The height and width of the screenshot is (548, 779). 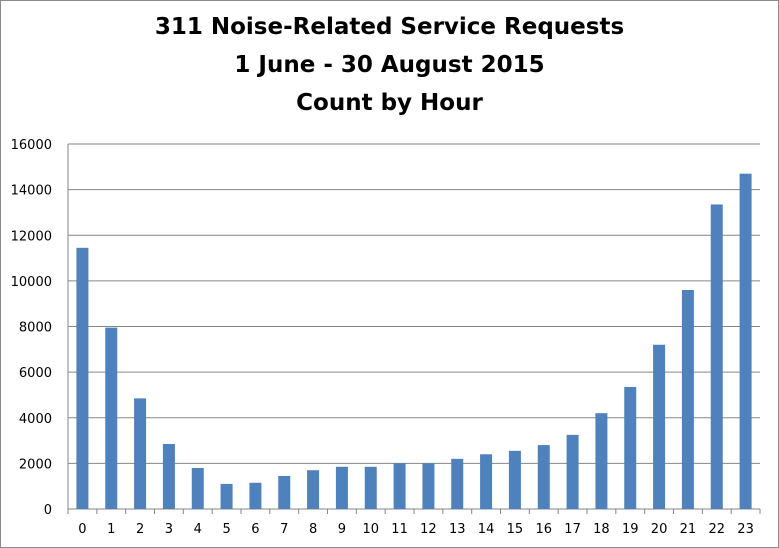 What do you see at coordinates (48, 510) in the screenshot?
I see `y-tick-label: 0` at bounding box center [48, 510].